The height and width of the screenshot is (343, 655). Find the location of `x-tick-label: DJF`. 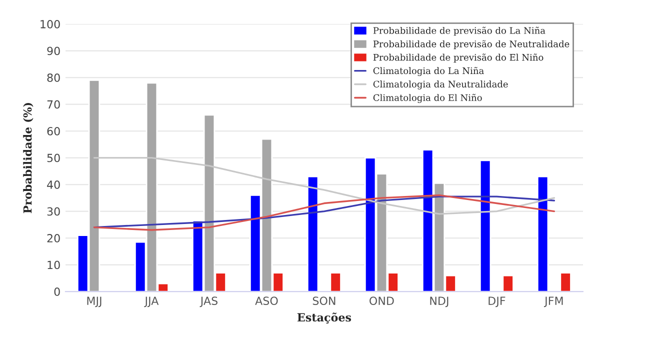

x-tick-label: DJF is located at coordinates (497, 302).